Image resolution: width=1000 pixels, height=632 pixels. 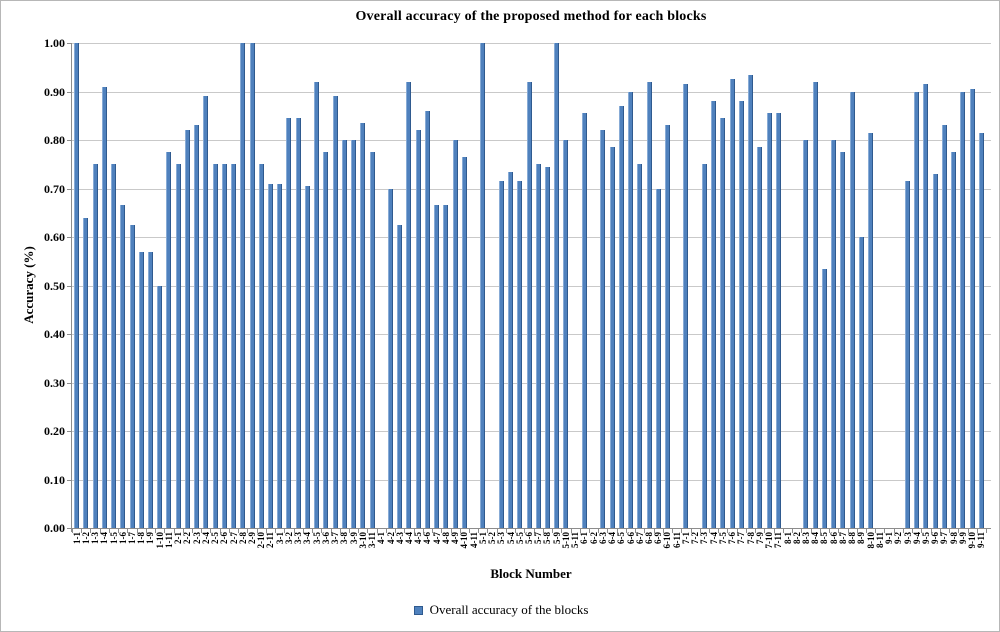 What do you see at coordinates (54, 140) in the screenshot?
I see `y-tick-label: 0.80` at bounding box center [54, 140].